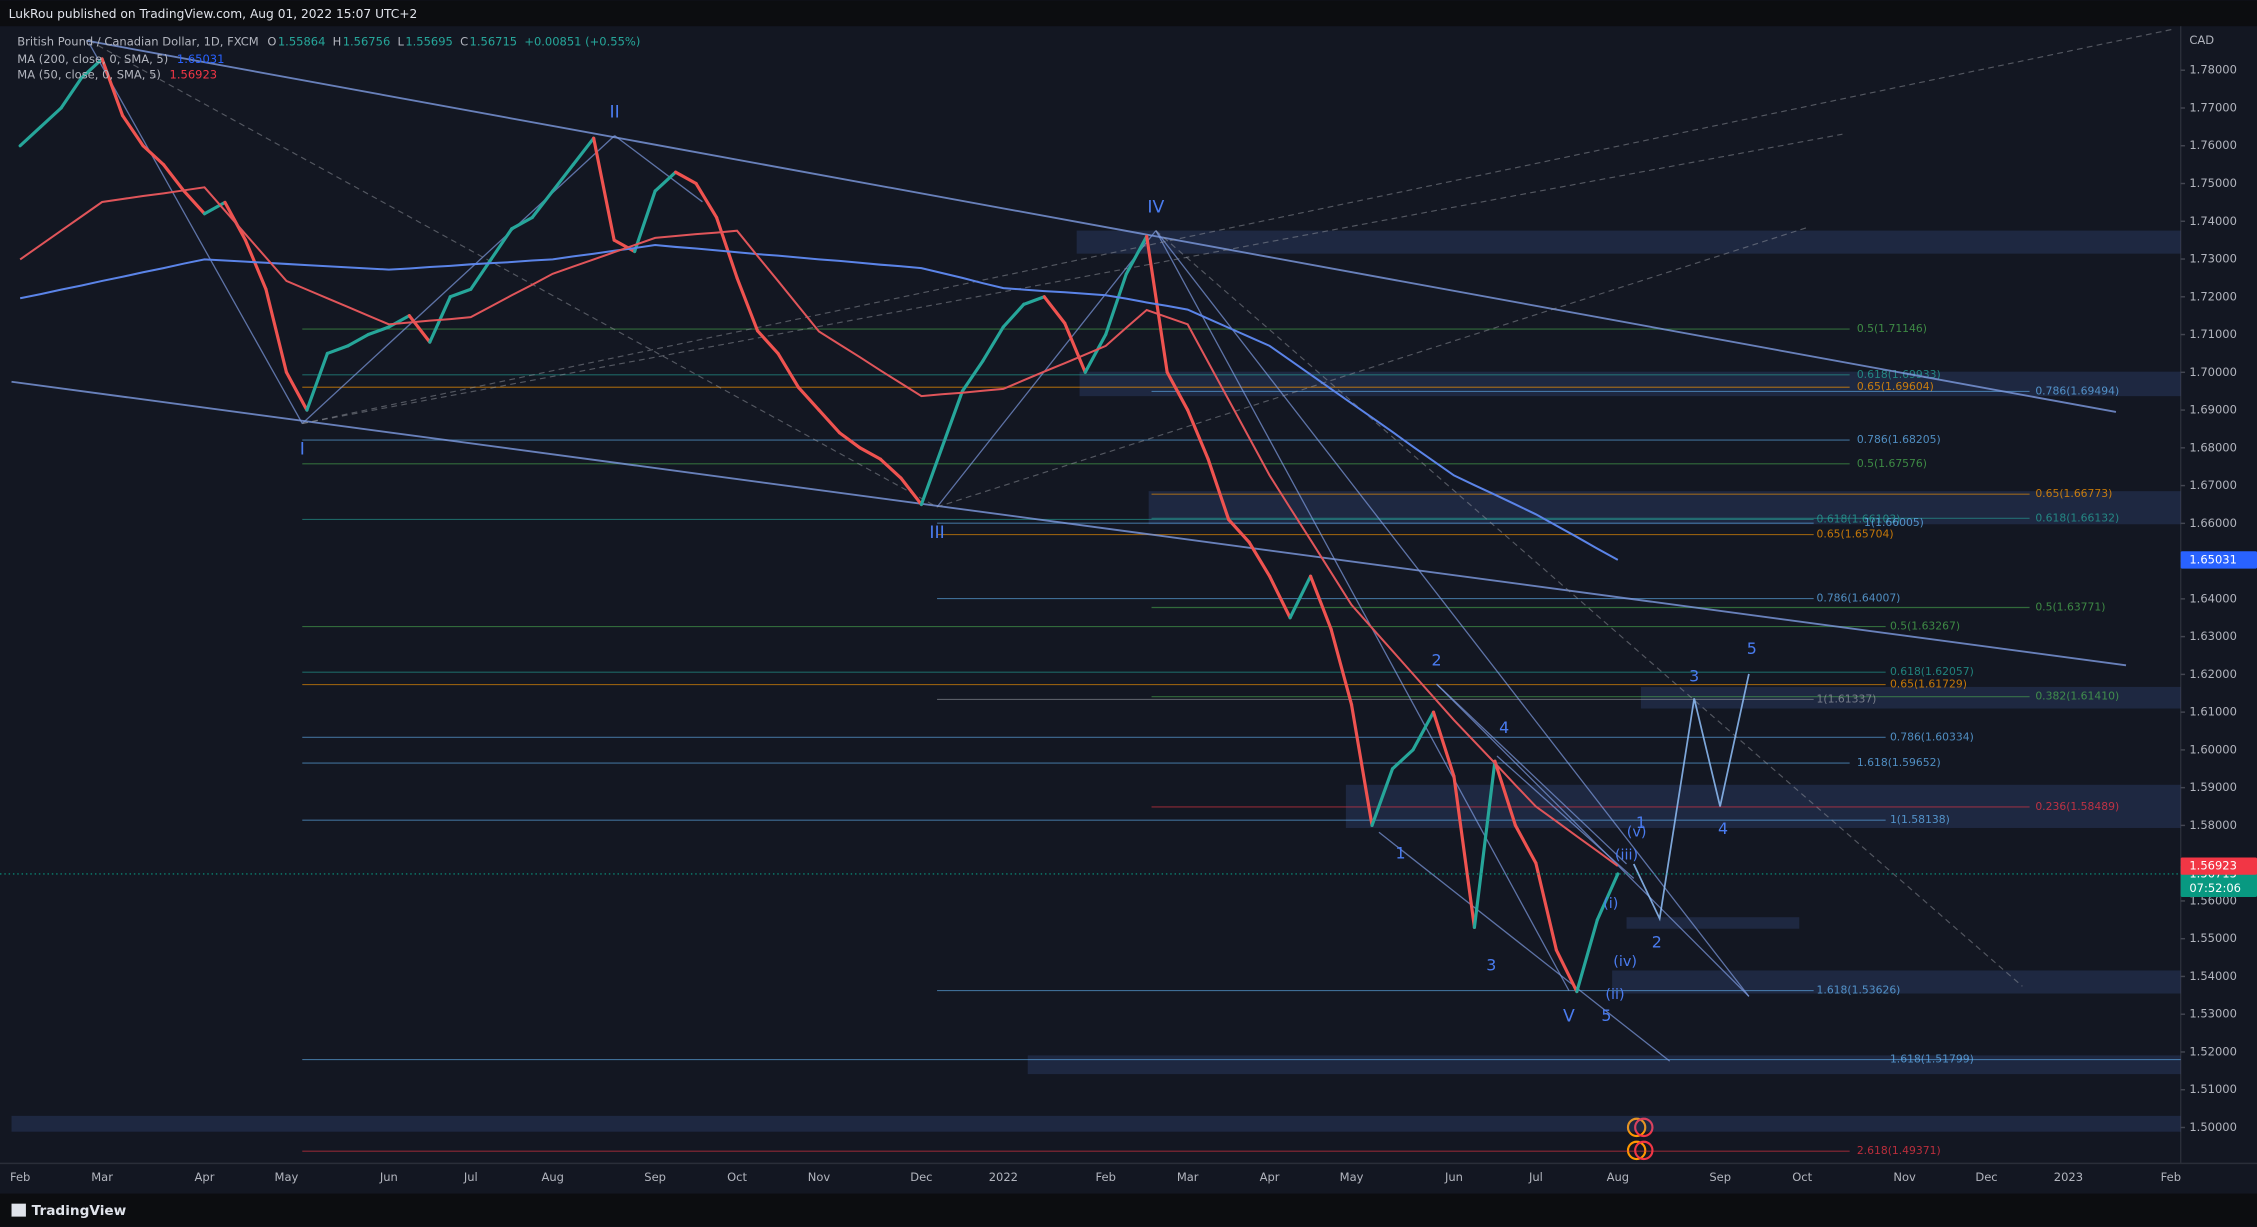  Describe the element at coordinates (1637, 832) in the screenshot. I see `wave-label: (v)` at that location.